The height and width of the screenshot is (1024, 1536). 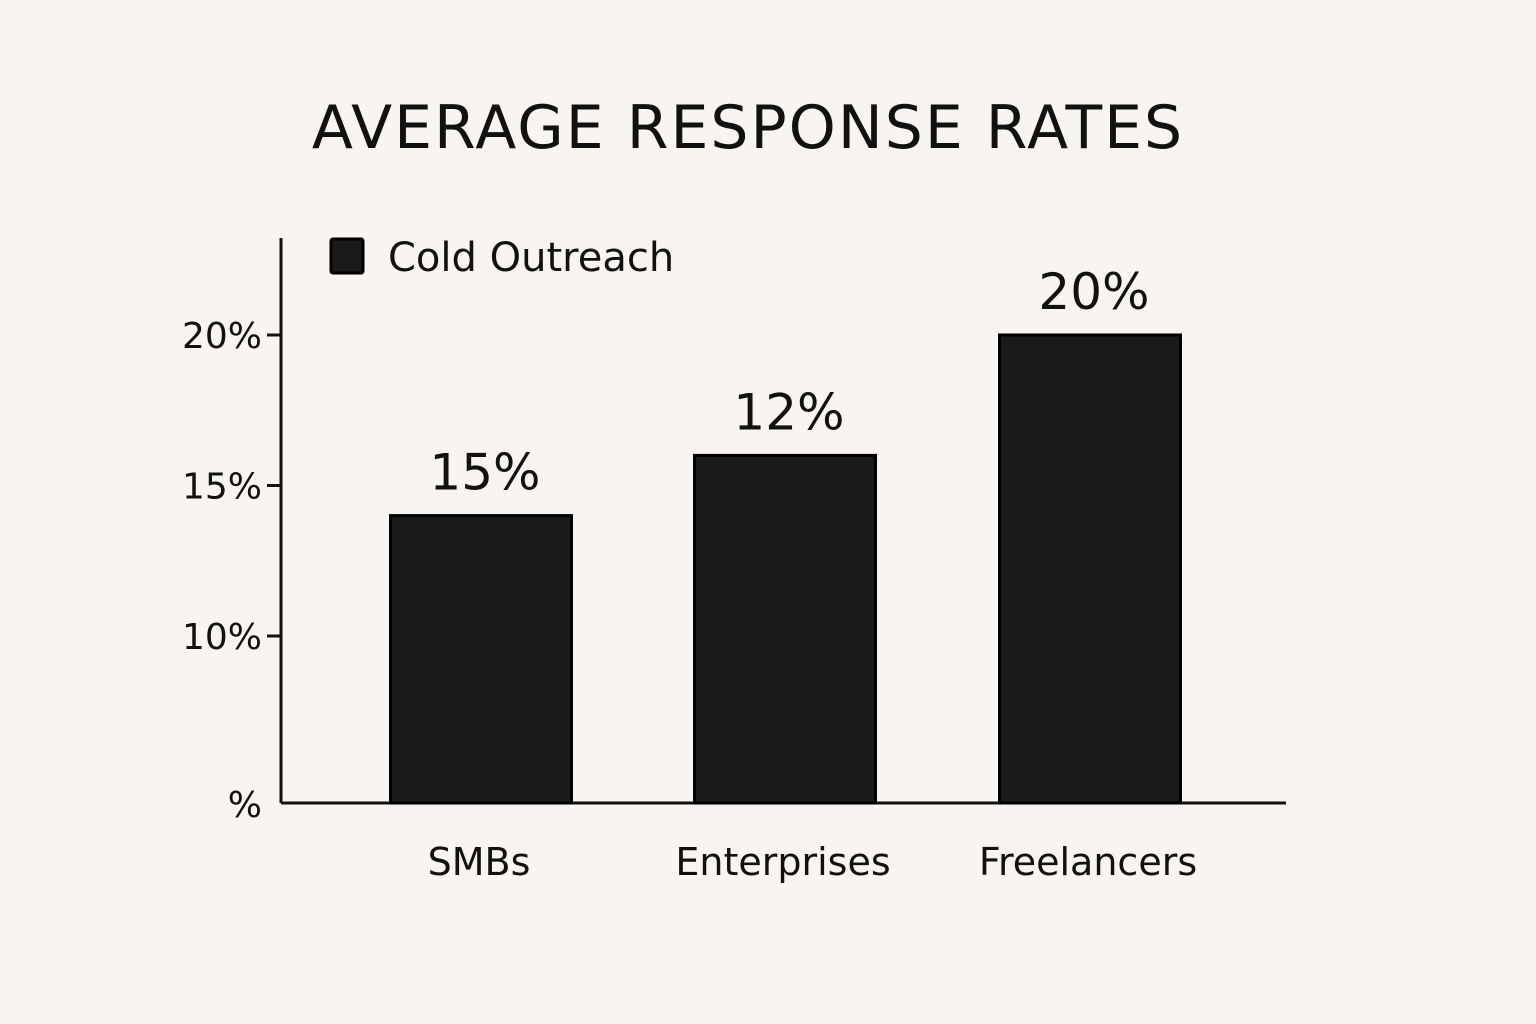 I want to click on category-label-enterprises: Enterprises, so click(x=782, y=862).